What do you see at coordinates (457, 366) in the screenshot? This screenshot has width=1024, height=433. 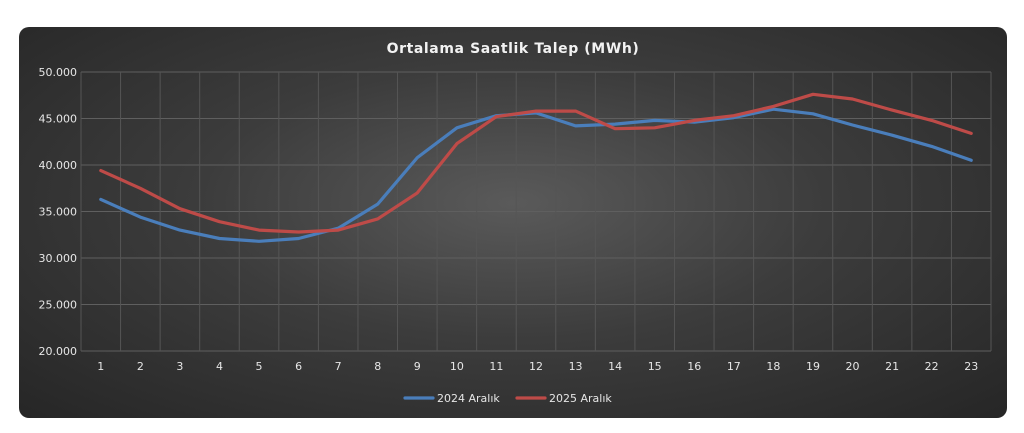 I see `x-tick-label: 10` at bounding box center [457, 366].